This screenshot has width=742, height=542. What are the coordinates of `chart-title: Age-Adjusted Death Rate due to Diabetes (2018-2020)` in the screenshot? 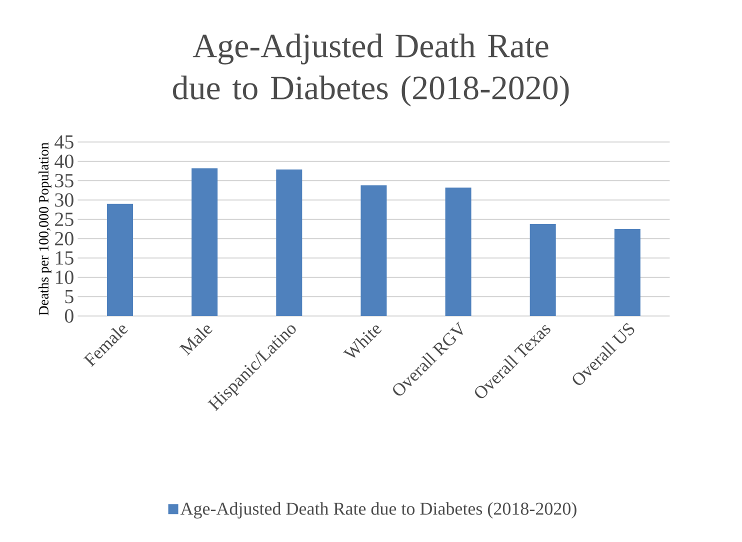 It's located at (371, 70).